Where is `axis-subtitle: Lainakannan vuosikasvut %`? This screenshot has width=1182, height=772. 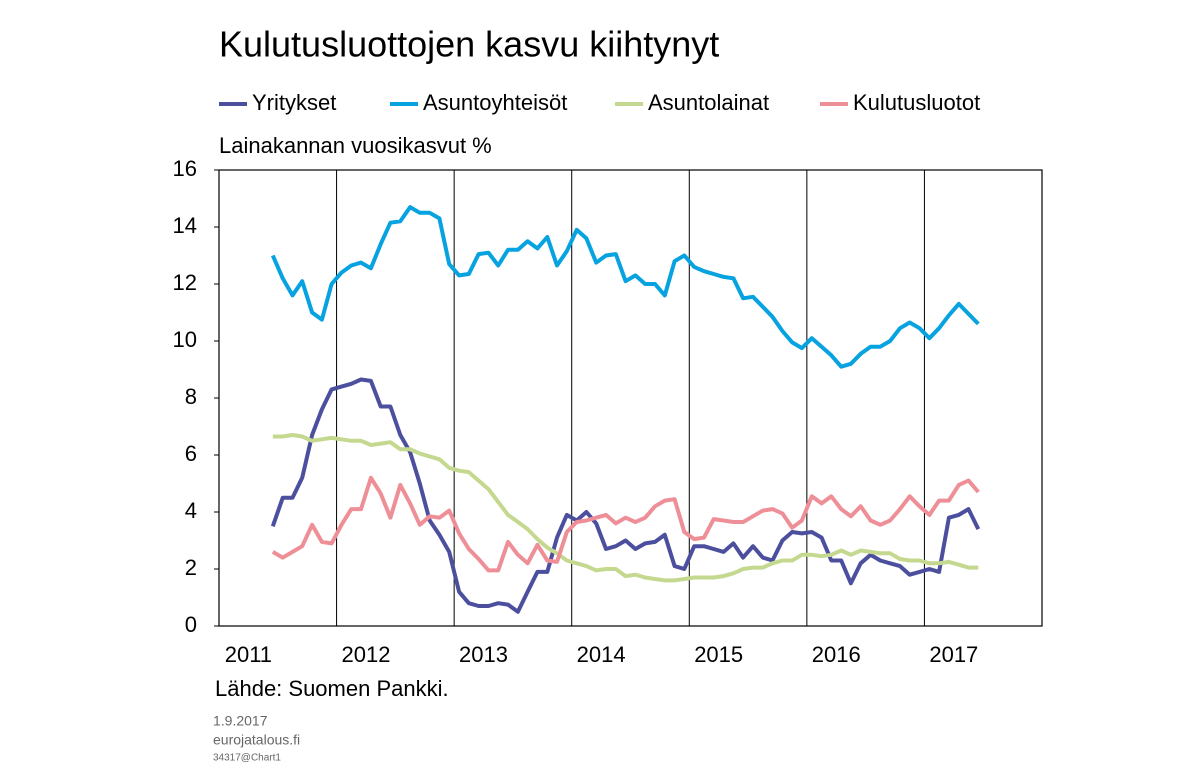
axis-subtitle: Lainakannan vuosikasvut % is located at coordinates (355, 145).